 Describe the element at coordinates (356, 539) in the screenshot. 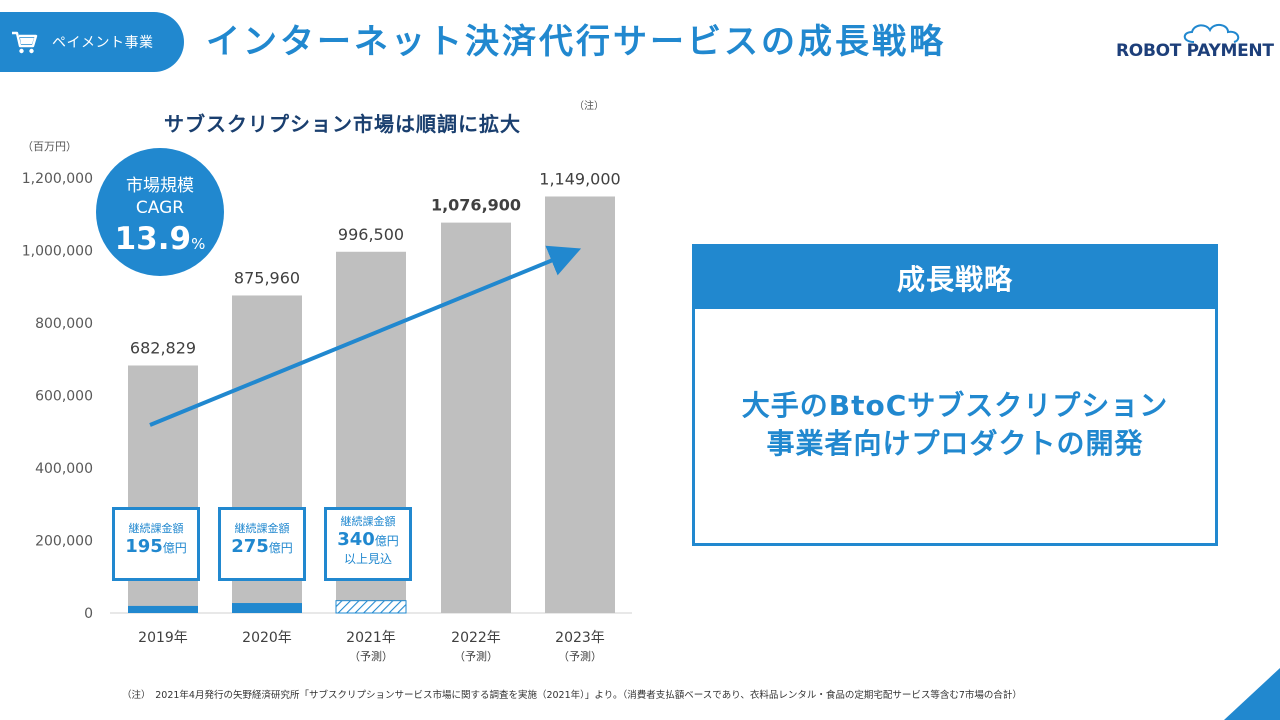

I see `recurring-value: 340` at that location.